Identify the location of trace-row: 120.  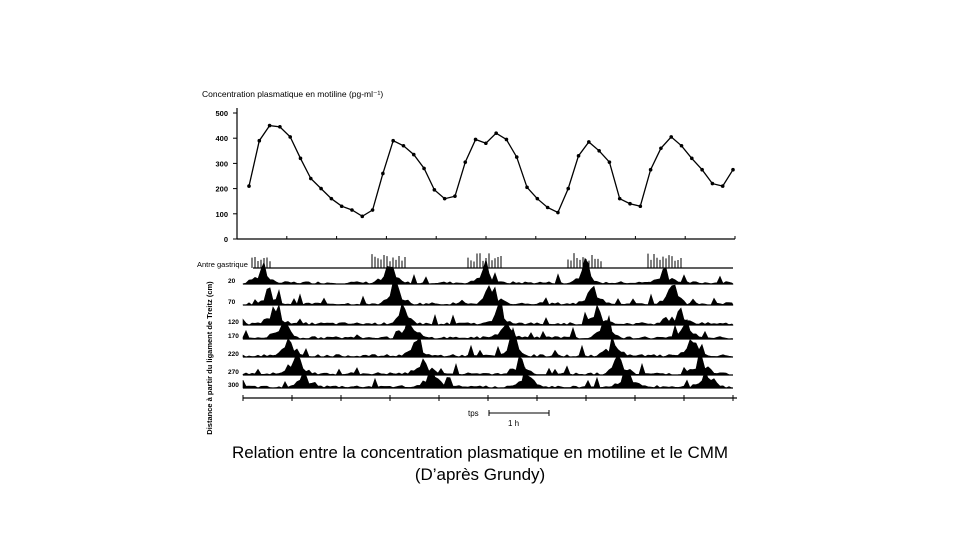
(481, 312).